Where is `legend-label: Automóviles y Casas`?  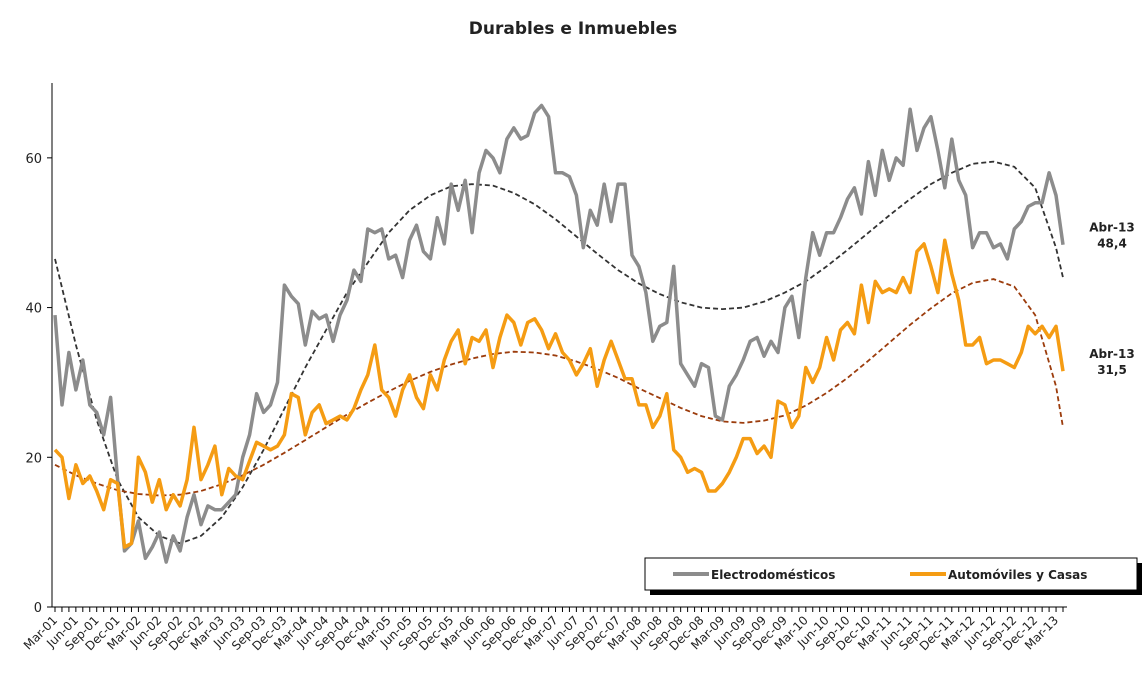 legend-label: Automóviles y Casas is located at coordinates (1017, 575).